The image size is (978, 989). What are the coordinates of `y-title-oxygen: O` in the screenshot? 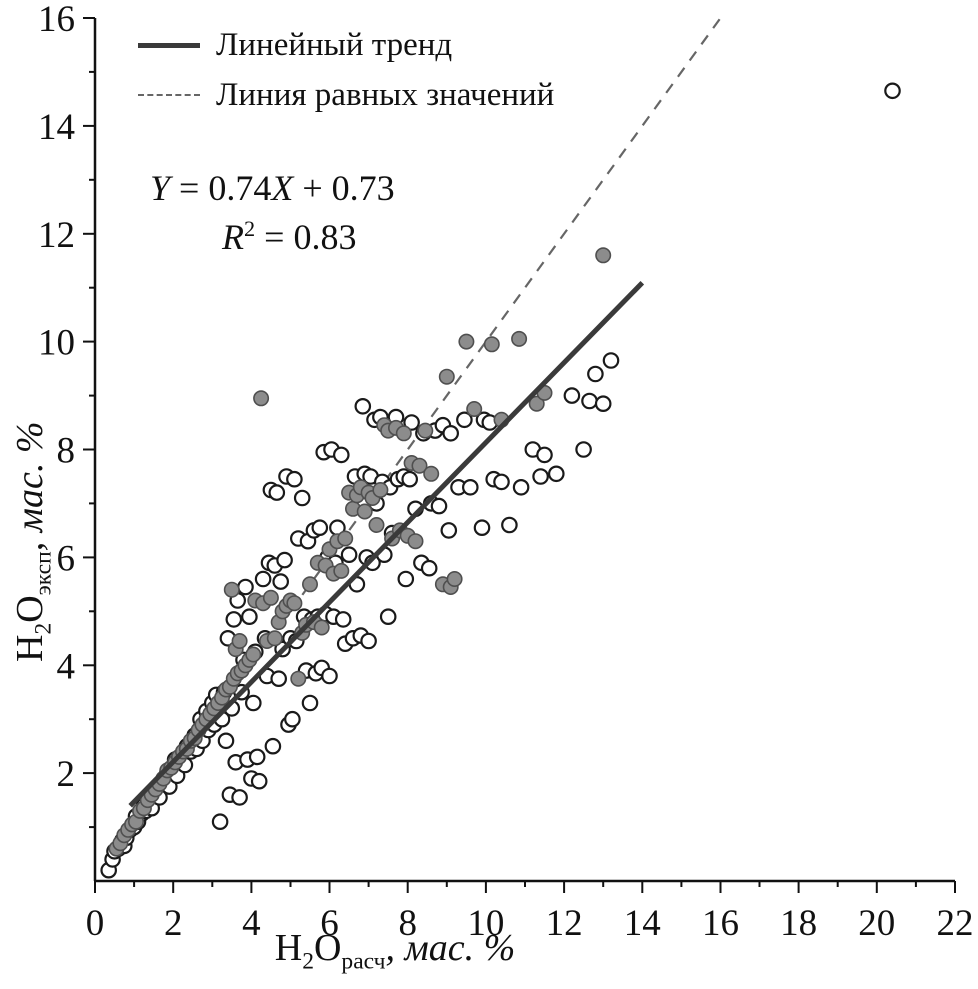 It's located at (30, 609).